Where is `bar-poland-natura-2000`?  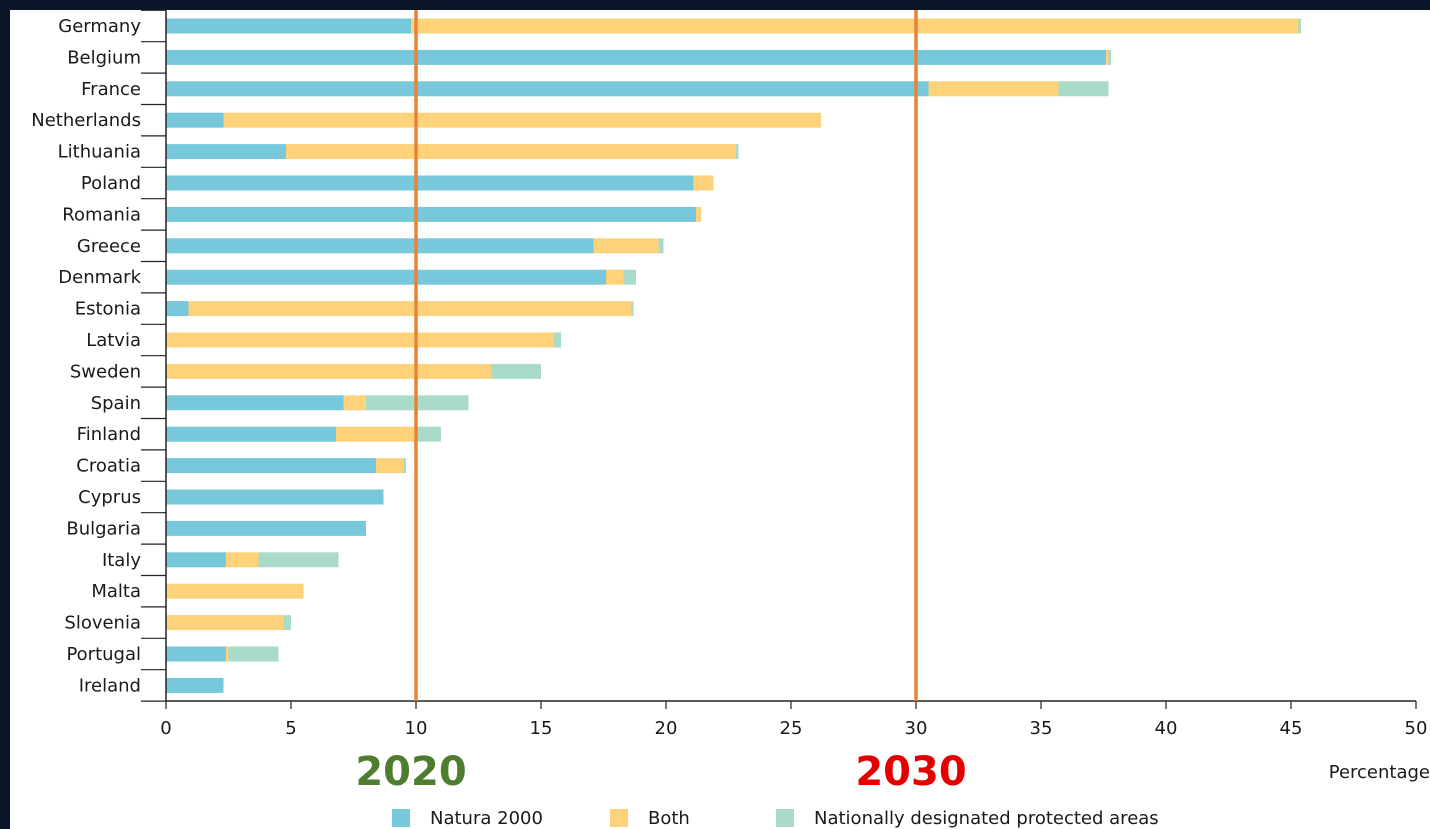 bar-poland-natura-2000 is located at coordinates (430, 183).